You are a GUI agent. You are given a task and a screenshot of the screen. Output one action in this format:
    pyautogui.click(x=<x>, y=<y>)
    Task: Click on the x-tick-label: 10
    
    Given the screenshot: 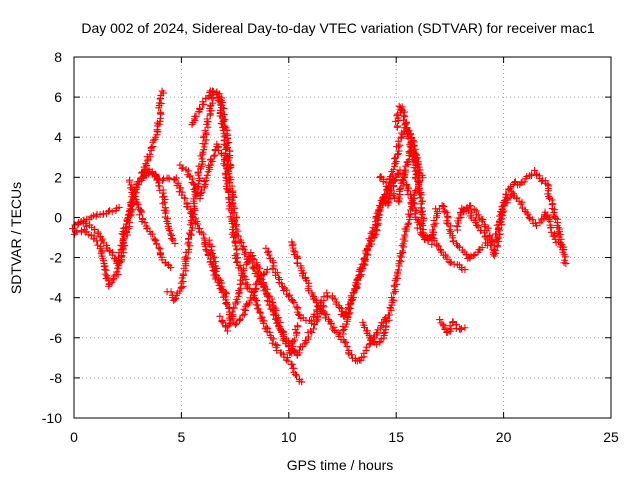 What is the action you would take?
    pyautogui.click(x=289, y=437)
    